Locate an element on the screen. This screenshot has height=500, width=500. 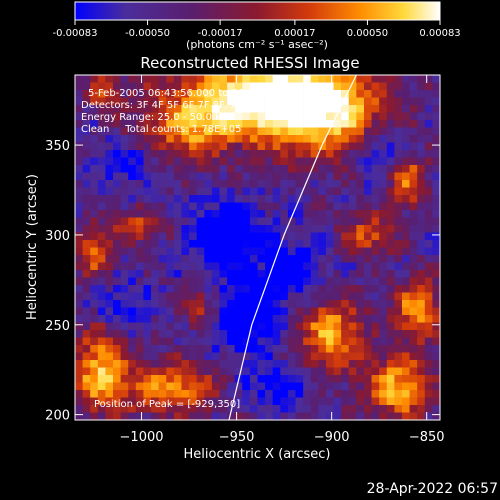
x-tick-label: −1000 is located at coordinates (142, 437).